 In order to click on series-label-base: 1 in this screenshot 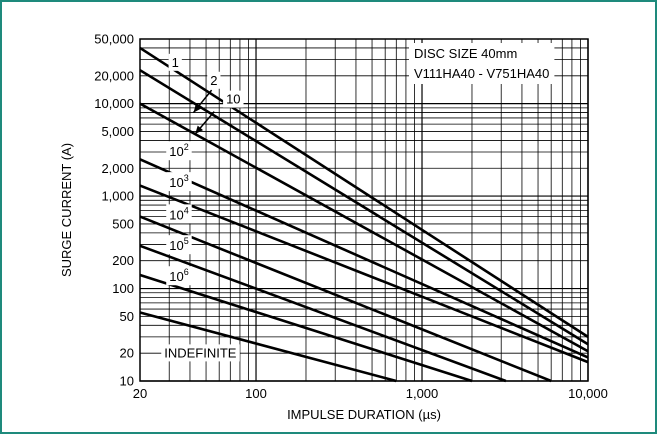, I will do `click(175, 62)`.